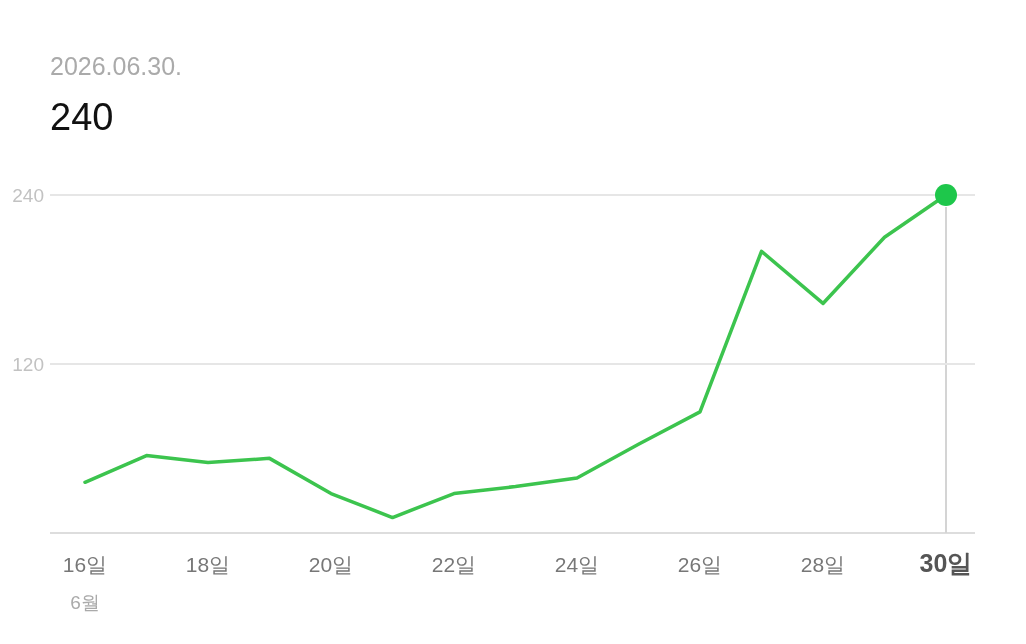  Describe the element at coordinates (577, 564) in the screenshot. I see `x-tick-label: 24일` at that location.